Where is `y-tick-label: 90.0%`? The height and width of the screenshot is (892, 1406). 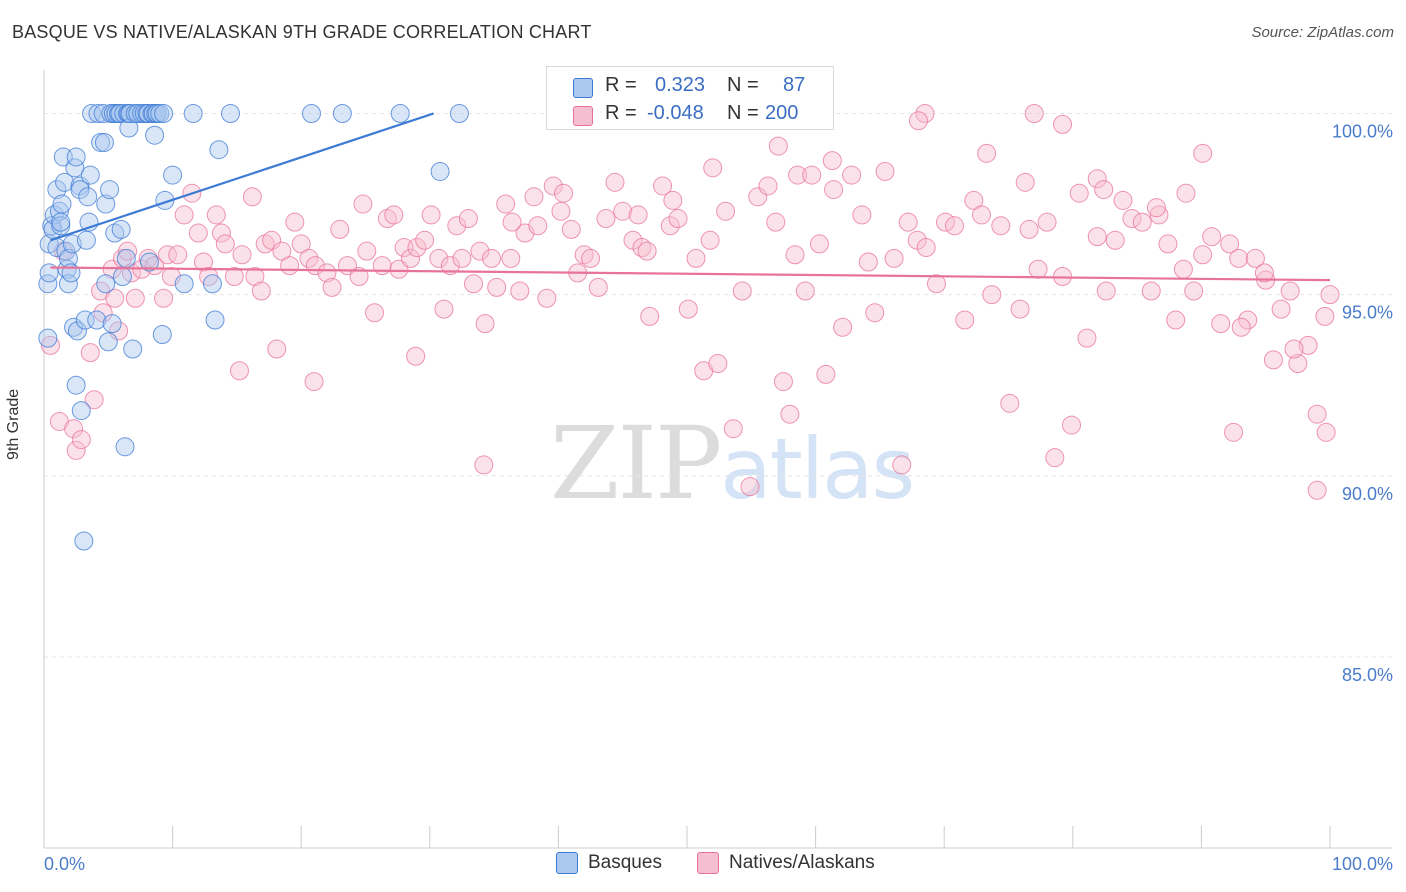 y-tick-label: 90.0% is located at coordinates (1367, 494).